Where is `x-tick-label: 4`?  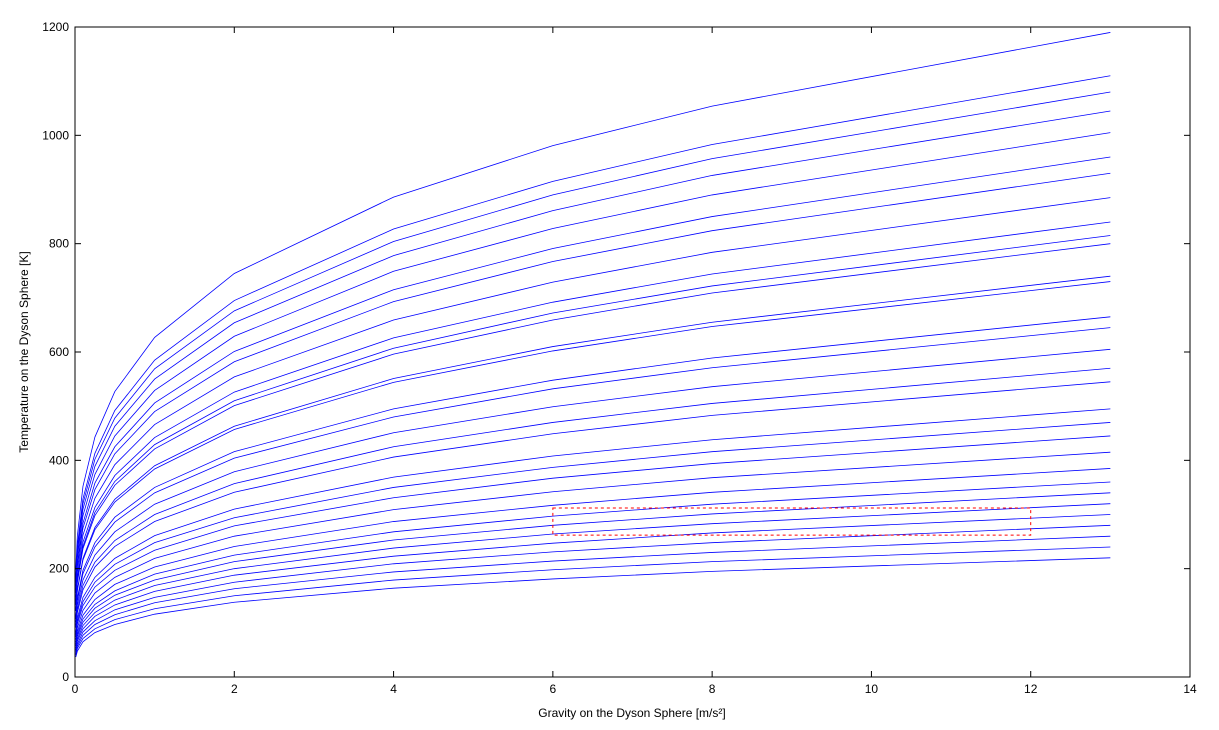
x-tick-label: 4 is located at coordinates (393, 689).